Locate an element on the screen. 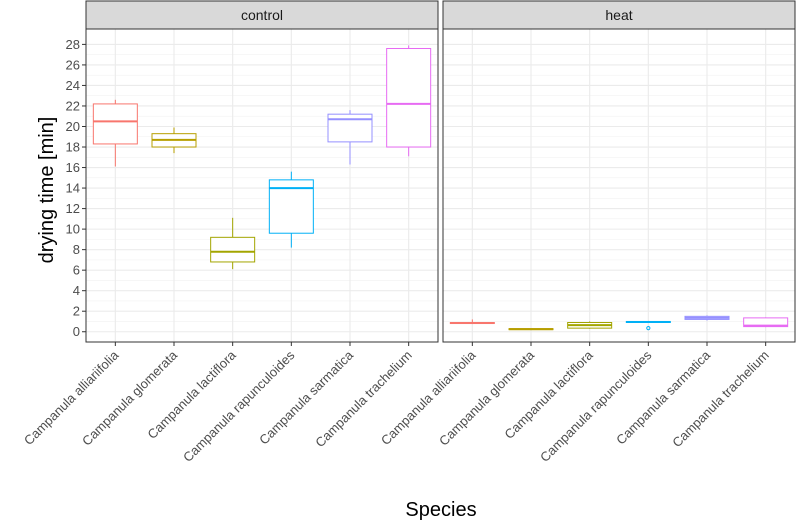 This screenshot has width=797, height=523. facet-strip-label: heat is located at coordinates (618, 15).